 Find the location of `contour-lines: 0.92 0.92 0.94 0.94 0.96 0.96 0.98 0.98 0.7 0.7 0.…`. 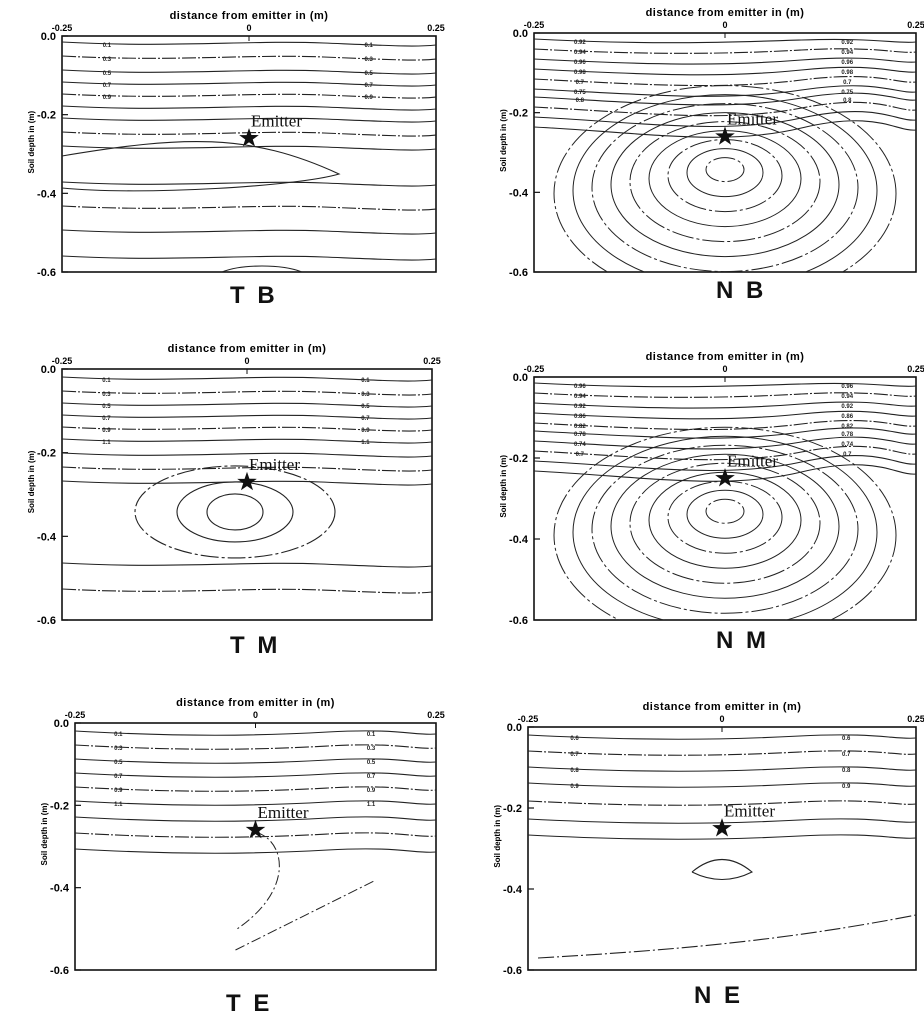

contour-lines: 0.92 0.92 0.94 0.94 0.96 0.96 0.98 0.98 0.7 0.7 0.… is located at coordinates (725, 155).